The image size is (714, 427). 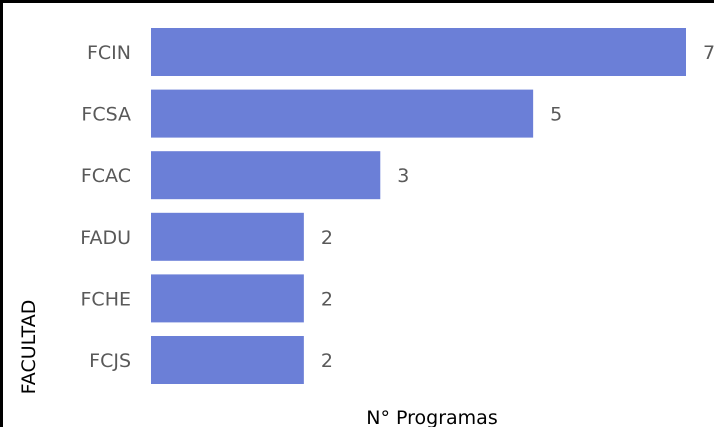 What do you see at coordinates (110, 361) in the screenshot?
I see `category-label-fcjs: FCJS` at bounding box center [110, 361].